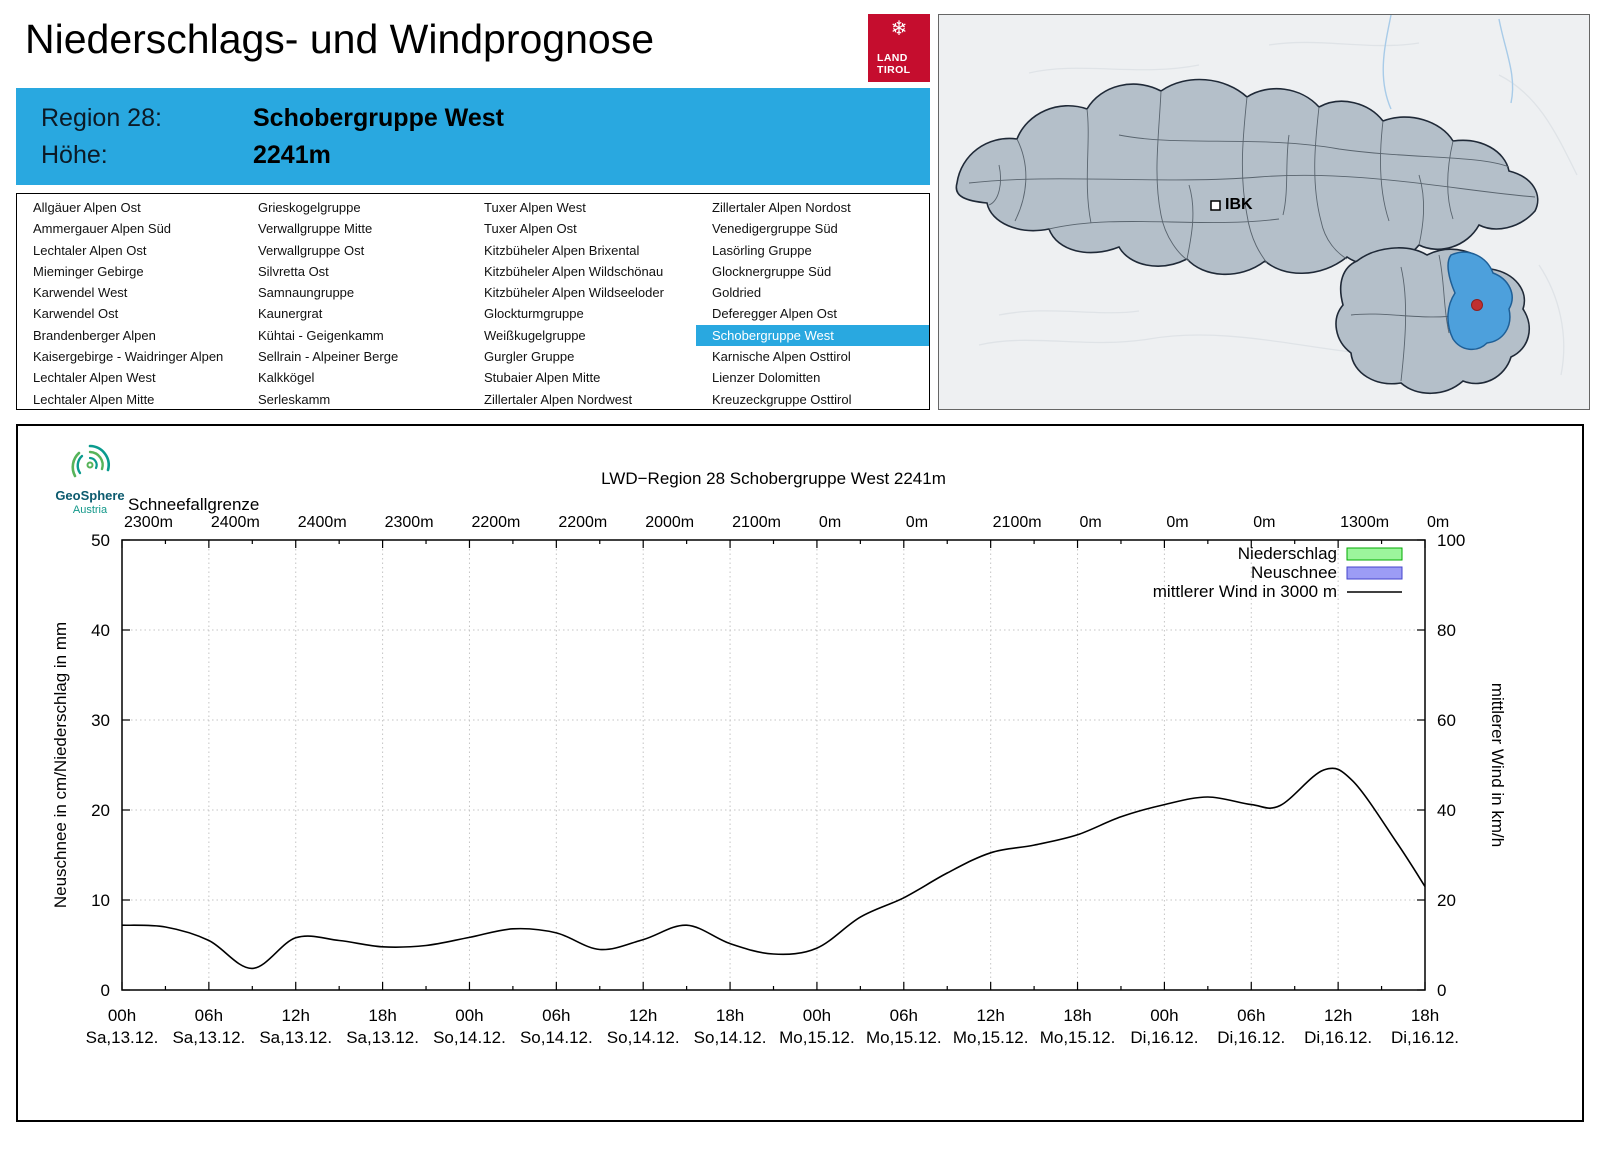  Describe the element at coordinates (534, 314) in the screenshot. I see `region-item: Glockturmgruppe` at that location.